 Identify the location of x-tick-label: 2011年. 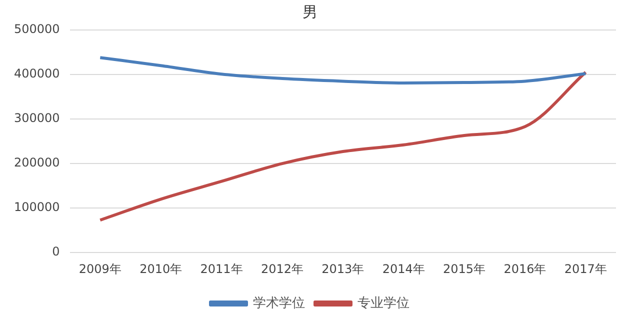
(221, 269).